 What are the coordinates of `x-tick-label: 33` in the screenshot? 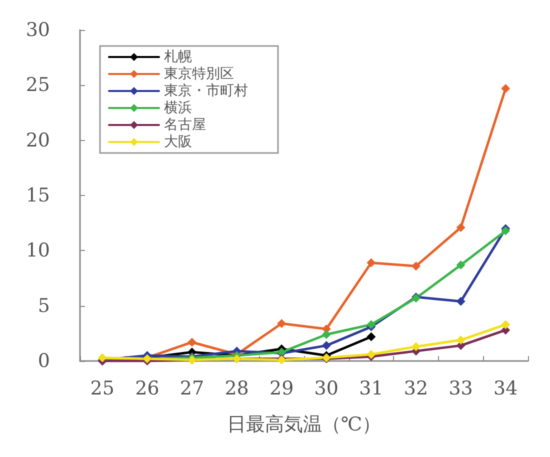 It's located at (460, 389).